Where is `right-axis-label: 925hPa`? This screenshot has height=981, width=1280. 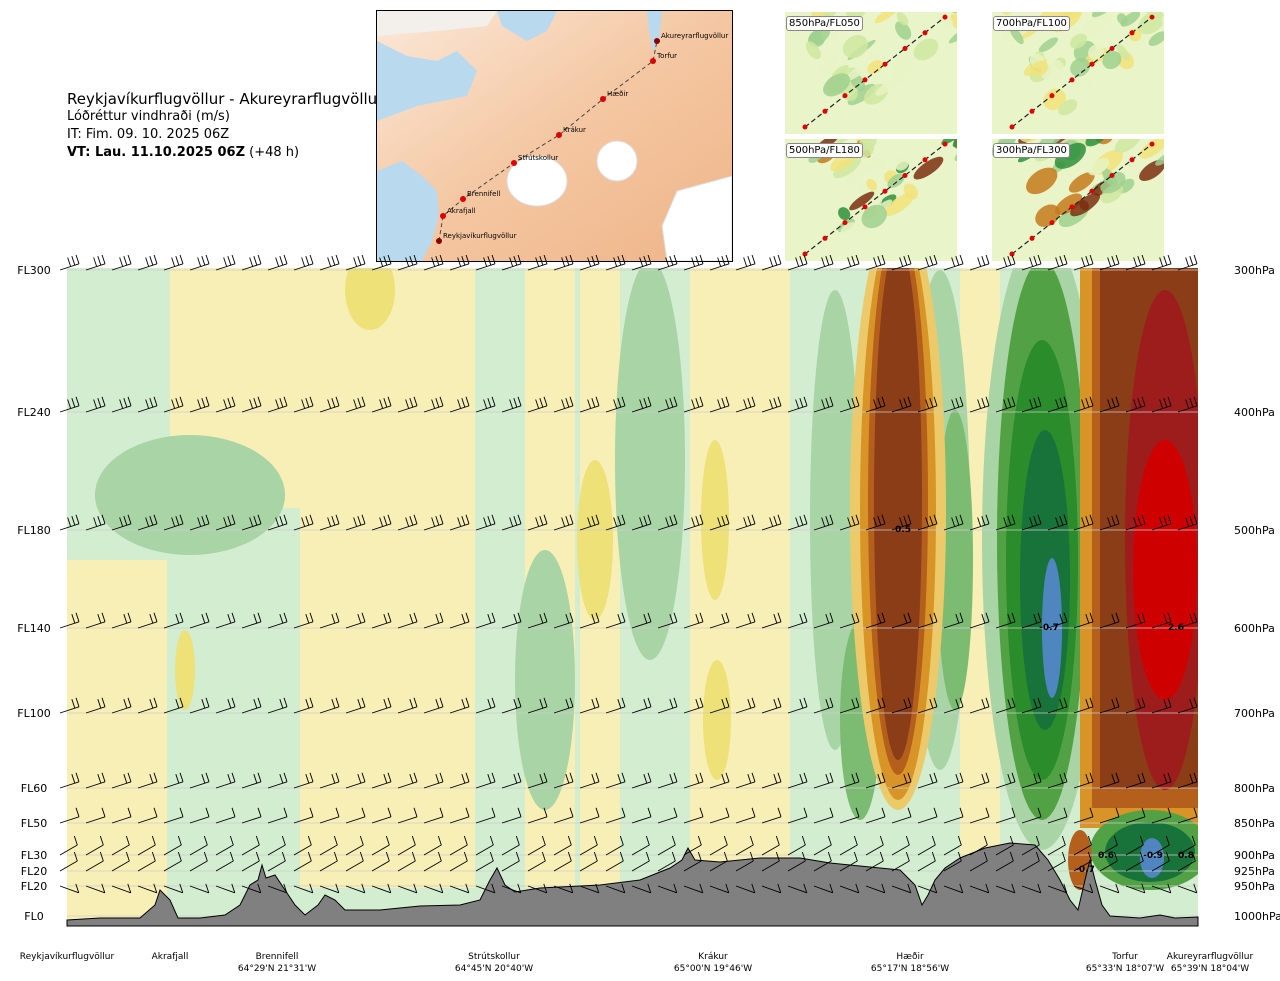
right-axis-label: 925hPa is located at coordinates (1254, 871).